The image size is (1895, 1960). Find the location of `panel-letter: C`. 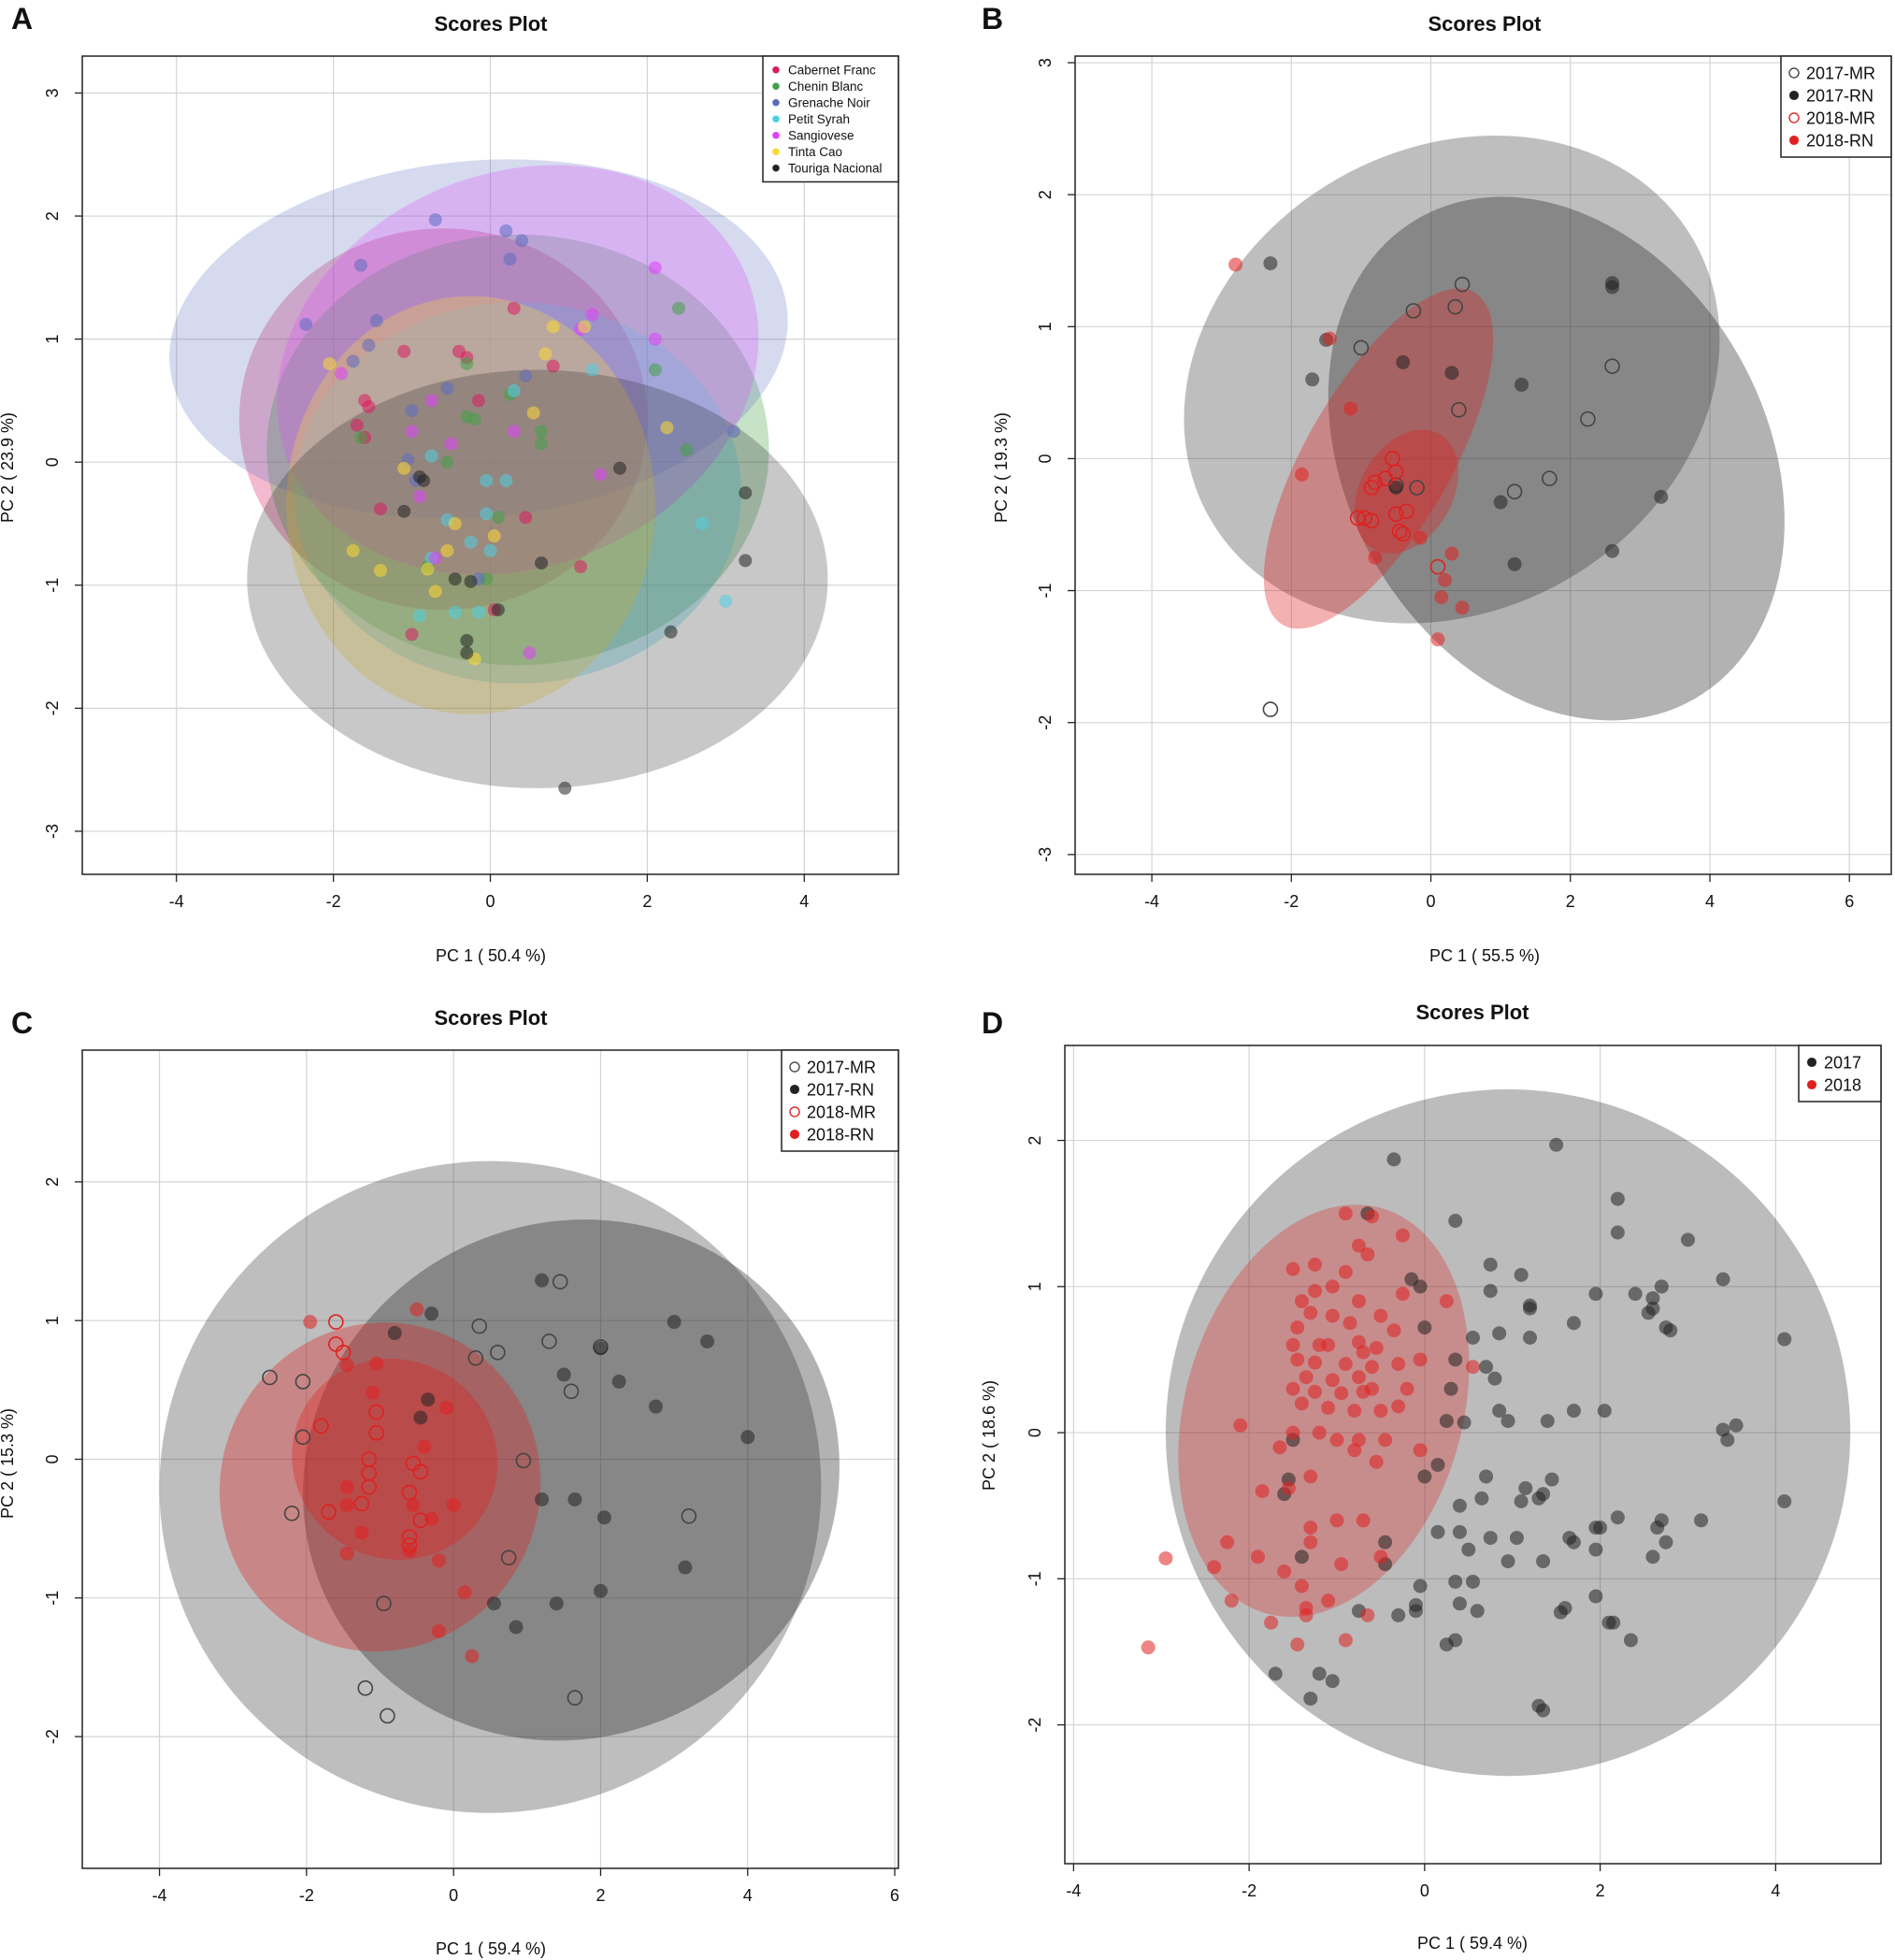

panel-letter: C is located at coordinates (22, 1023).